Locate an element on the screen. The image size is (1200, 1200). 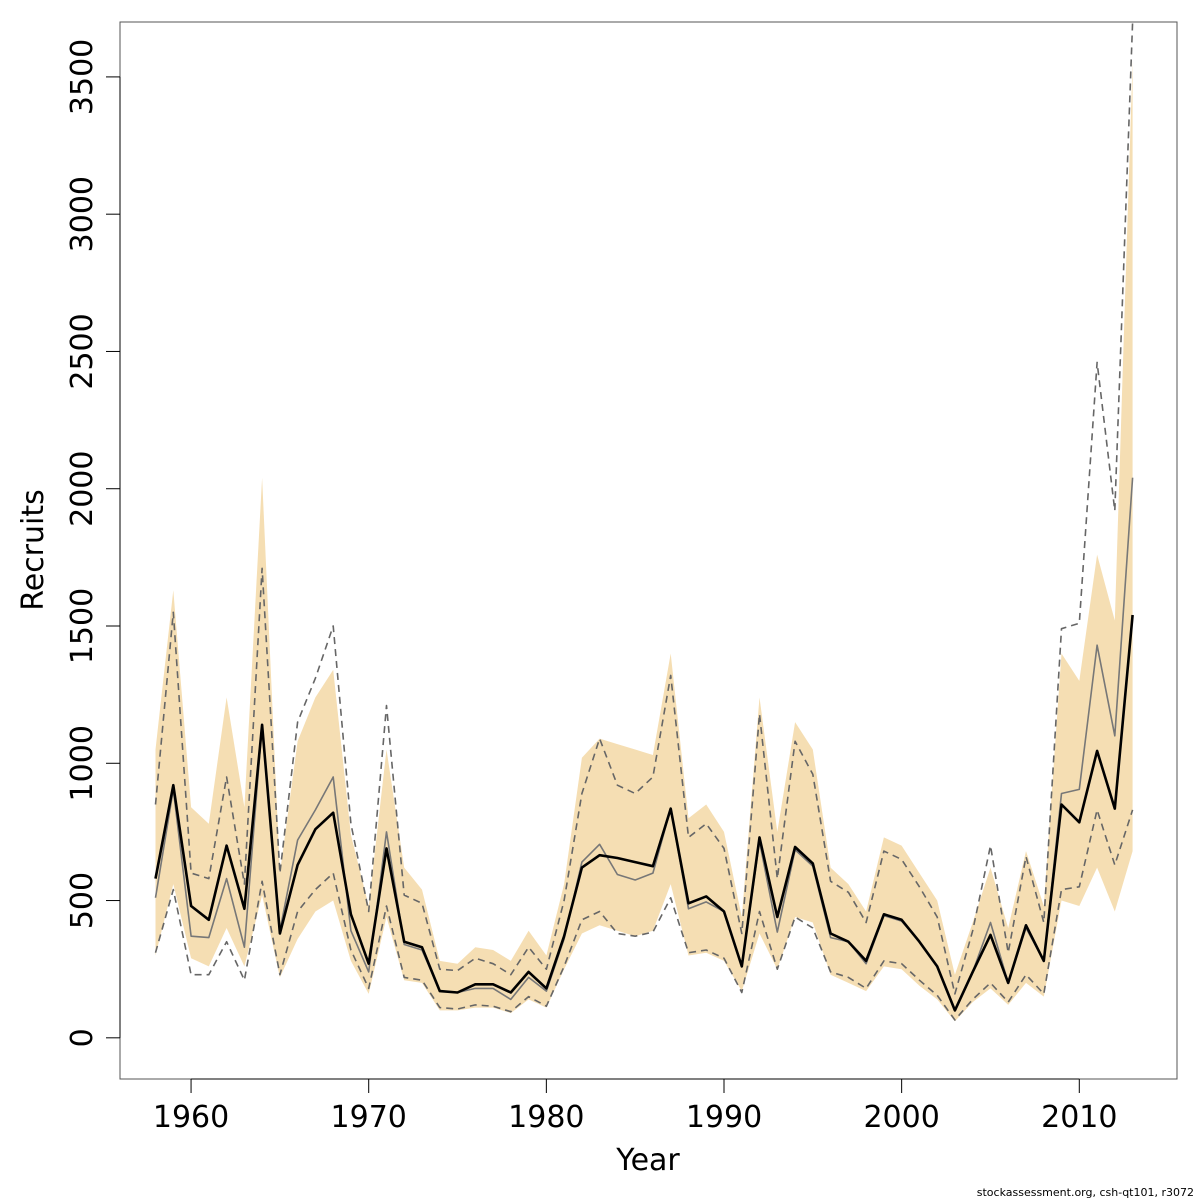
lower-dashed-bound-line is located at coordinates (644, 915).